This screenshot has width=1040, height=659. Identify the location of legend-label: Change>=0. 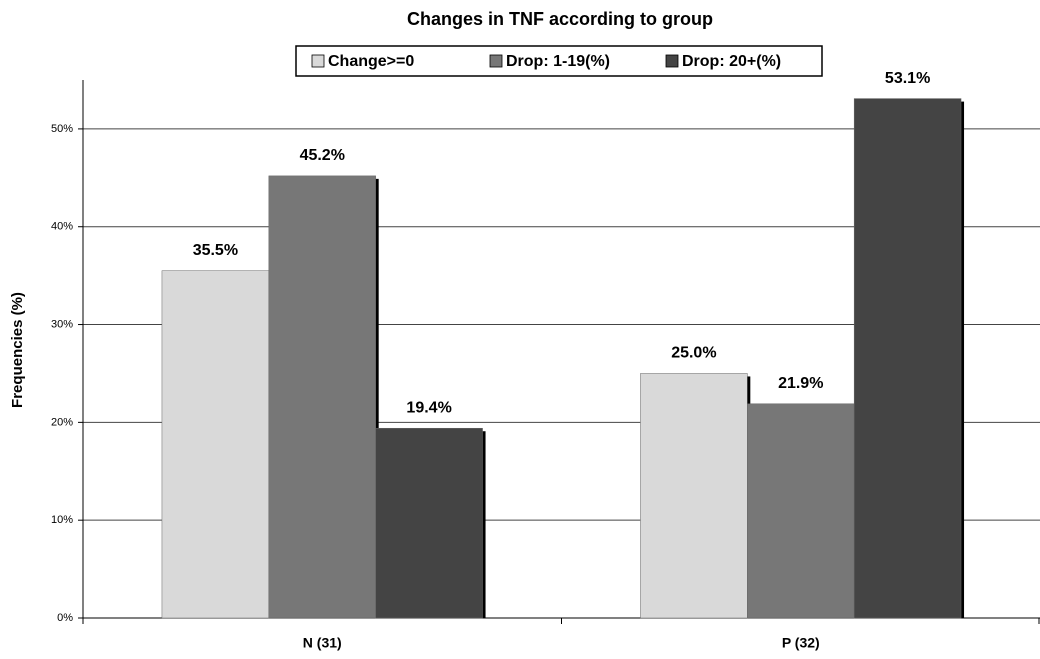
(371, 61).